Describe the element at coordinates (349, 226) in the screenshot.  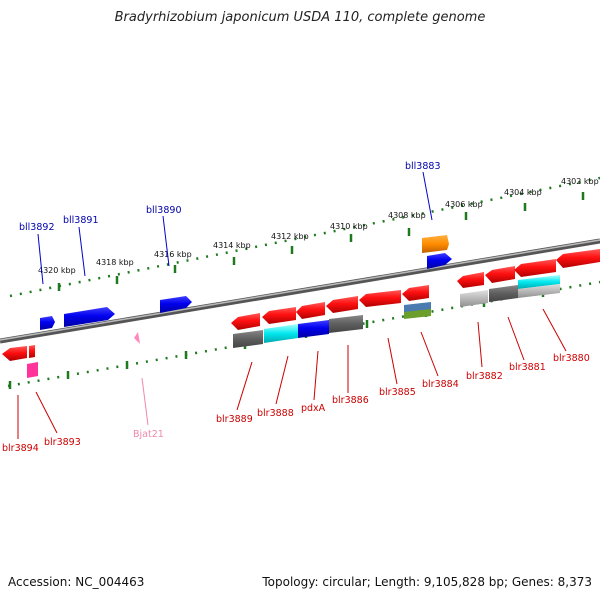
I see `ruler-label: 4310 kbp` at that location.